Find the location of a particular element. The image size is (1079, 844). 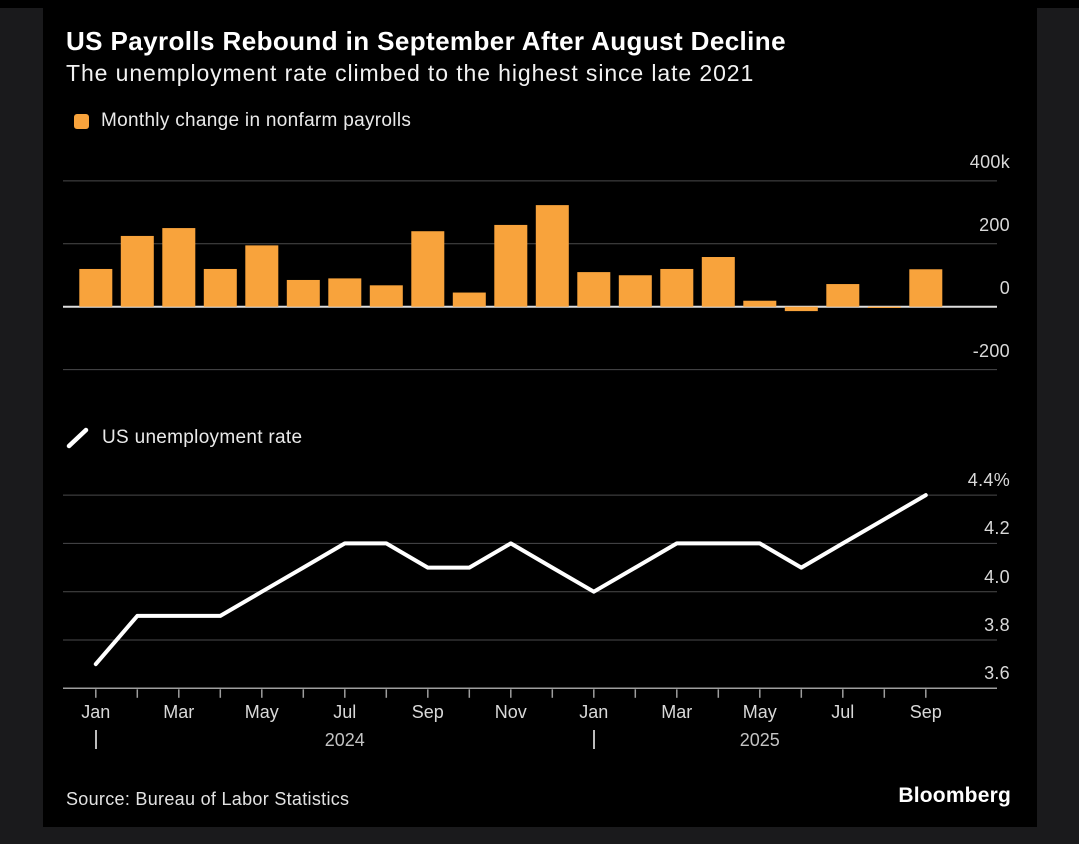

unemployment-legend: US unemployment rate is located at coordinates (184, 438).